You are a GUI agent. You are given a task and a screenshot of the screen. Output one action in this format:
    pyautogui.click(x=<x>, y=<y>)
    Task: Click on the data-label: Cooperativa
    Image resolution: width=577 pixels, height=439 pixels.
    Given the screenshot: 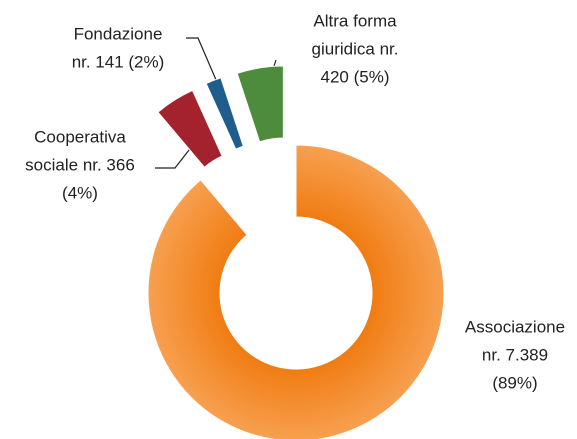 What is the action you would take?
    pyautogui.click(x=80, y=136)
    